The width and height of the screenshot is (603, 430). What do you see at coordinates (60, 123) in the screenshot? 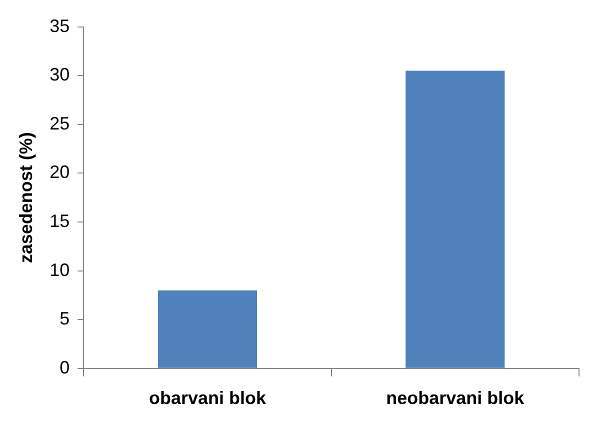
I see `y-tick-label: 25` at bounding box center [60, 123].